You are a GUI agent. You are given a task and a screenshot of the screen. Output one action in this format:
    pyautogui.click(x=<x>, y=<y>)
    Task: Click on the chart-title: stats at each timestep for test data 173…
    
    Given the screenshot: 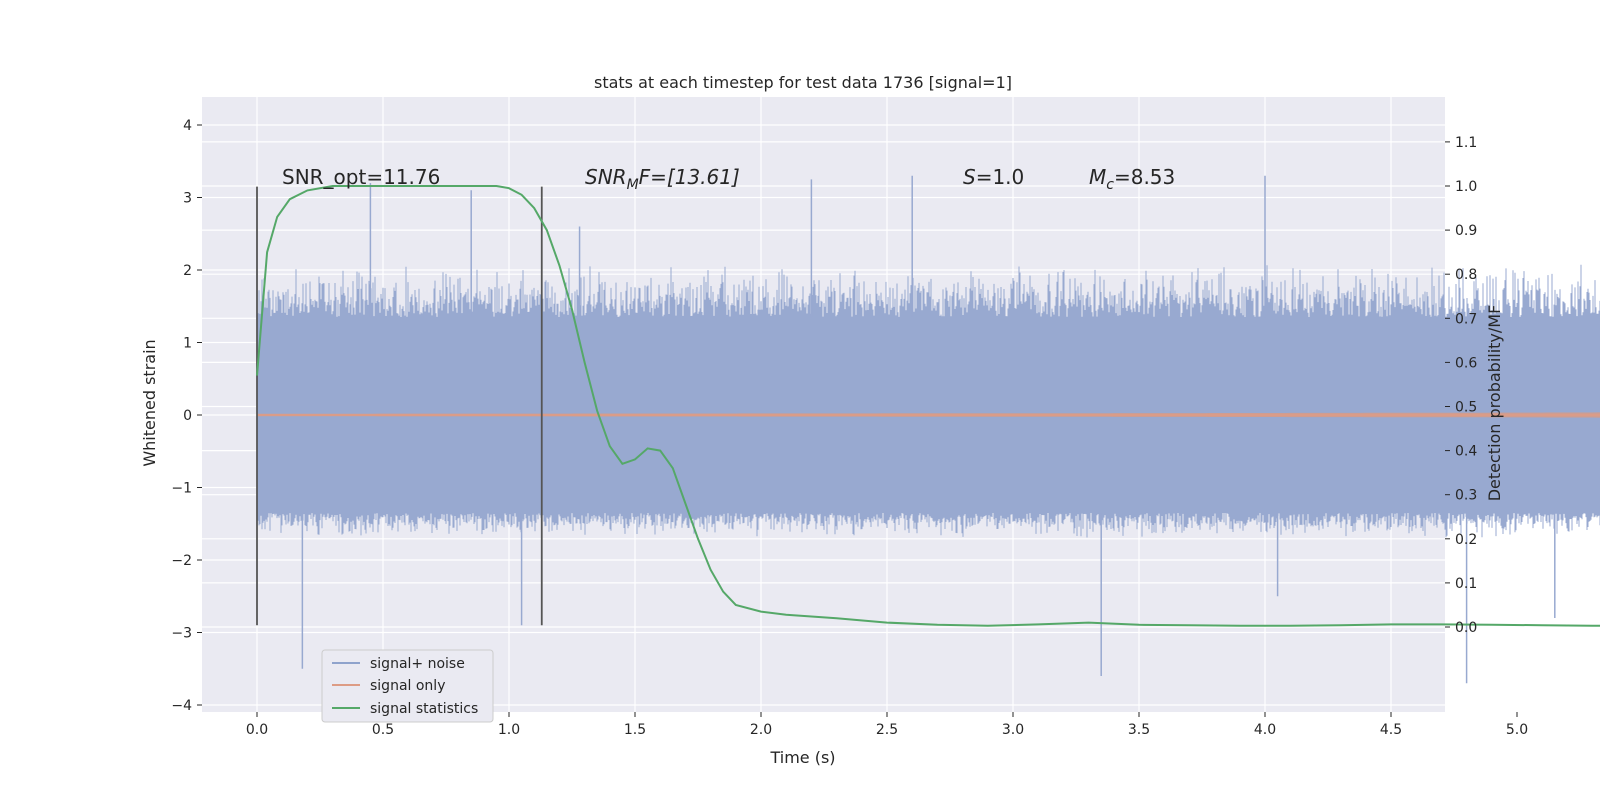 What is the action you would take?
    pyautogui.click(x=803, y=82)
    